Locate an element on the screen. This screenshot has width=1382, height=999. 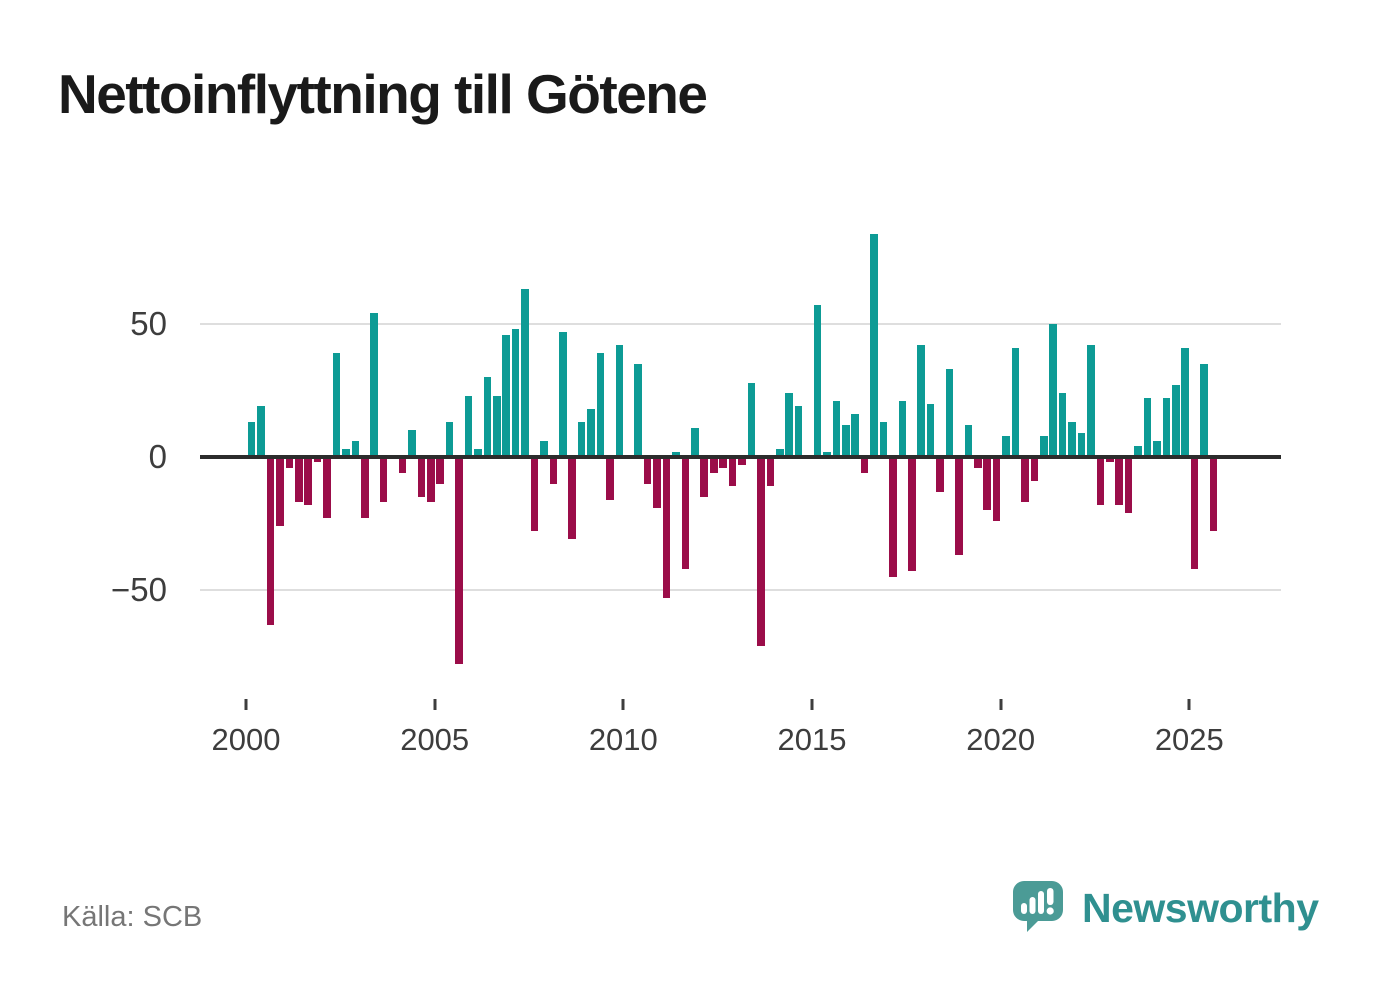
x-axis-label-2020: 2020 is located at coordinates (1001, 739).